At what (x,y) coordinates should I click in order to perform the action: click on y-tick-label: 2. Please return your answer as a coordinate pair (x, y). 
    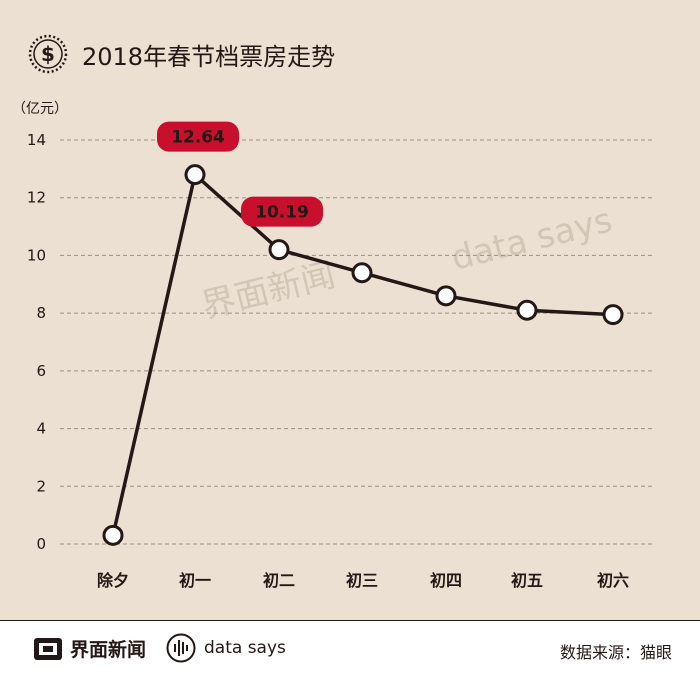
    Looking at the image, I should click on (41, 486).